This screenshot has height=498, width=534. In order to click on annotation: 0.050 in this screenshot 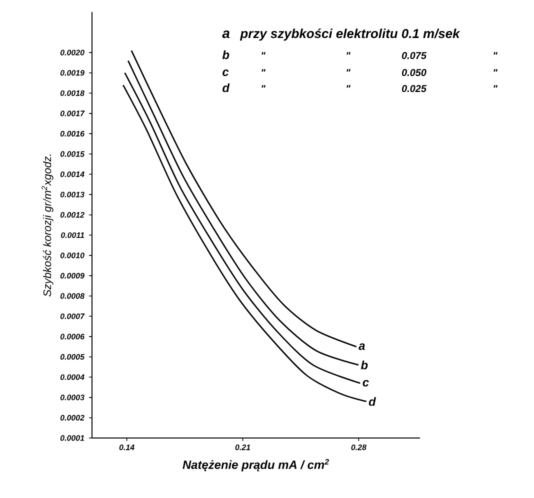, I will do `click(414, 72)`.